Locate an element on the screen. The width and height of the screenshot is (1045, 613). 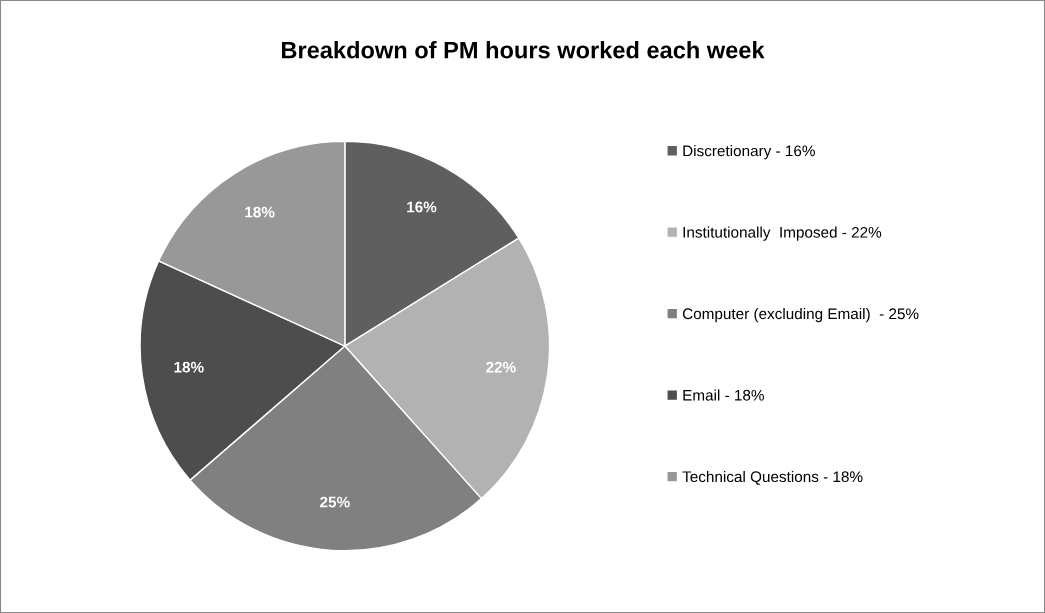
data-label: 16% is located at coordinates (422, 207).